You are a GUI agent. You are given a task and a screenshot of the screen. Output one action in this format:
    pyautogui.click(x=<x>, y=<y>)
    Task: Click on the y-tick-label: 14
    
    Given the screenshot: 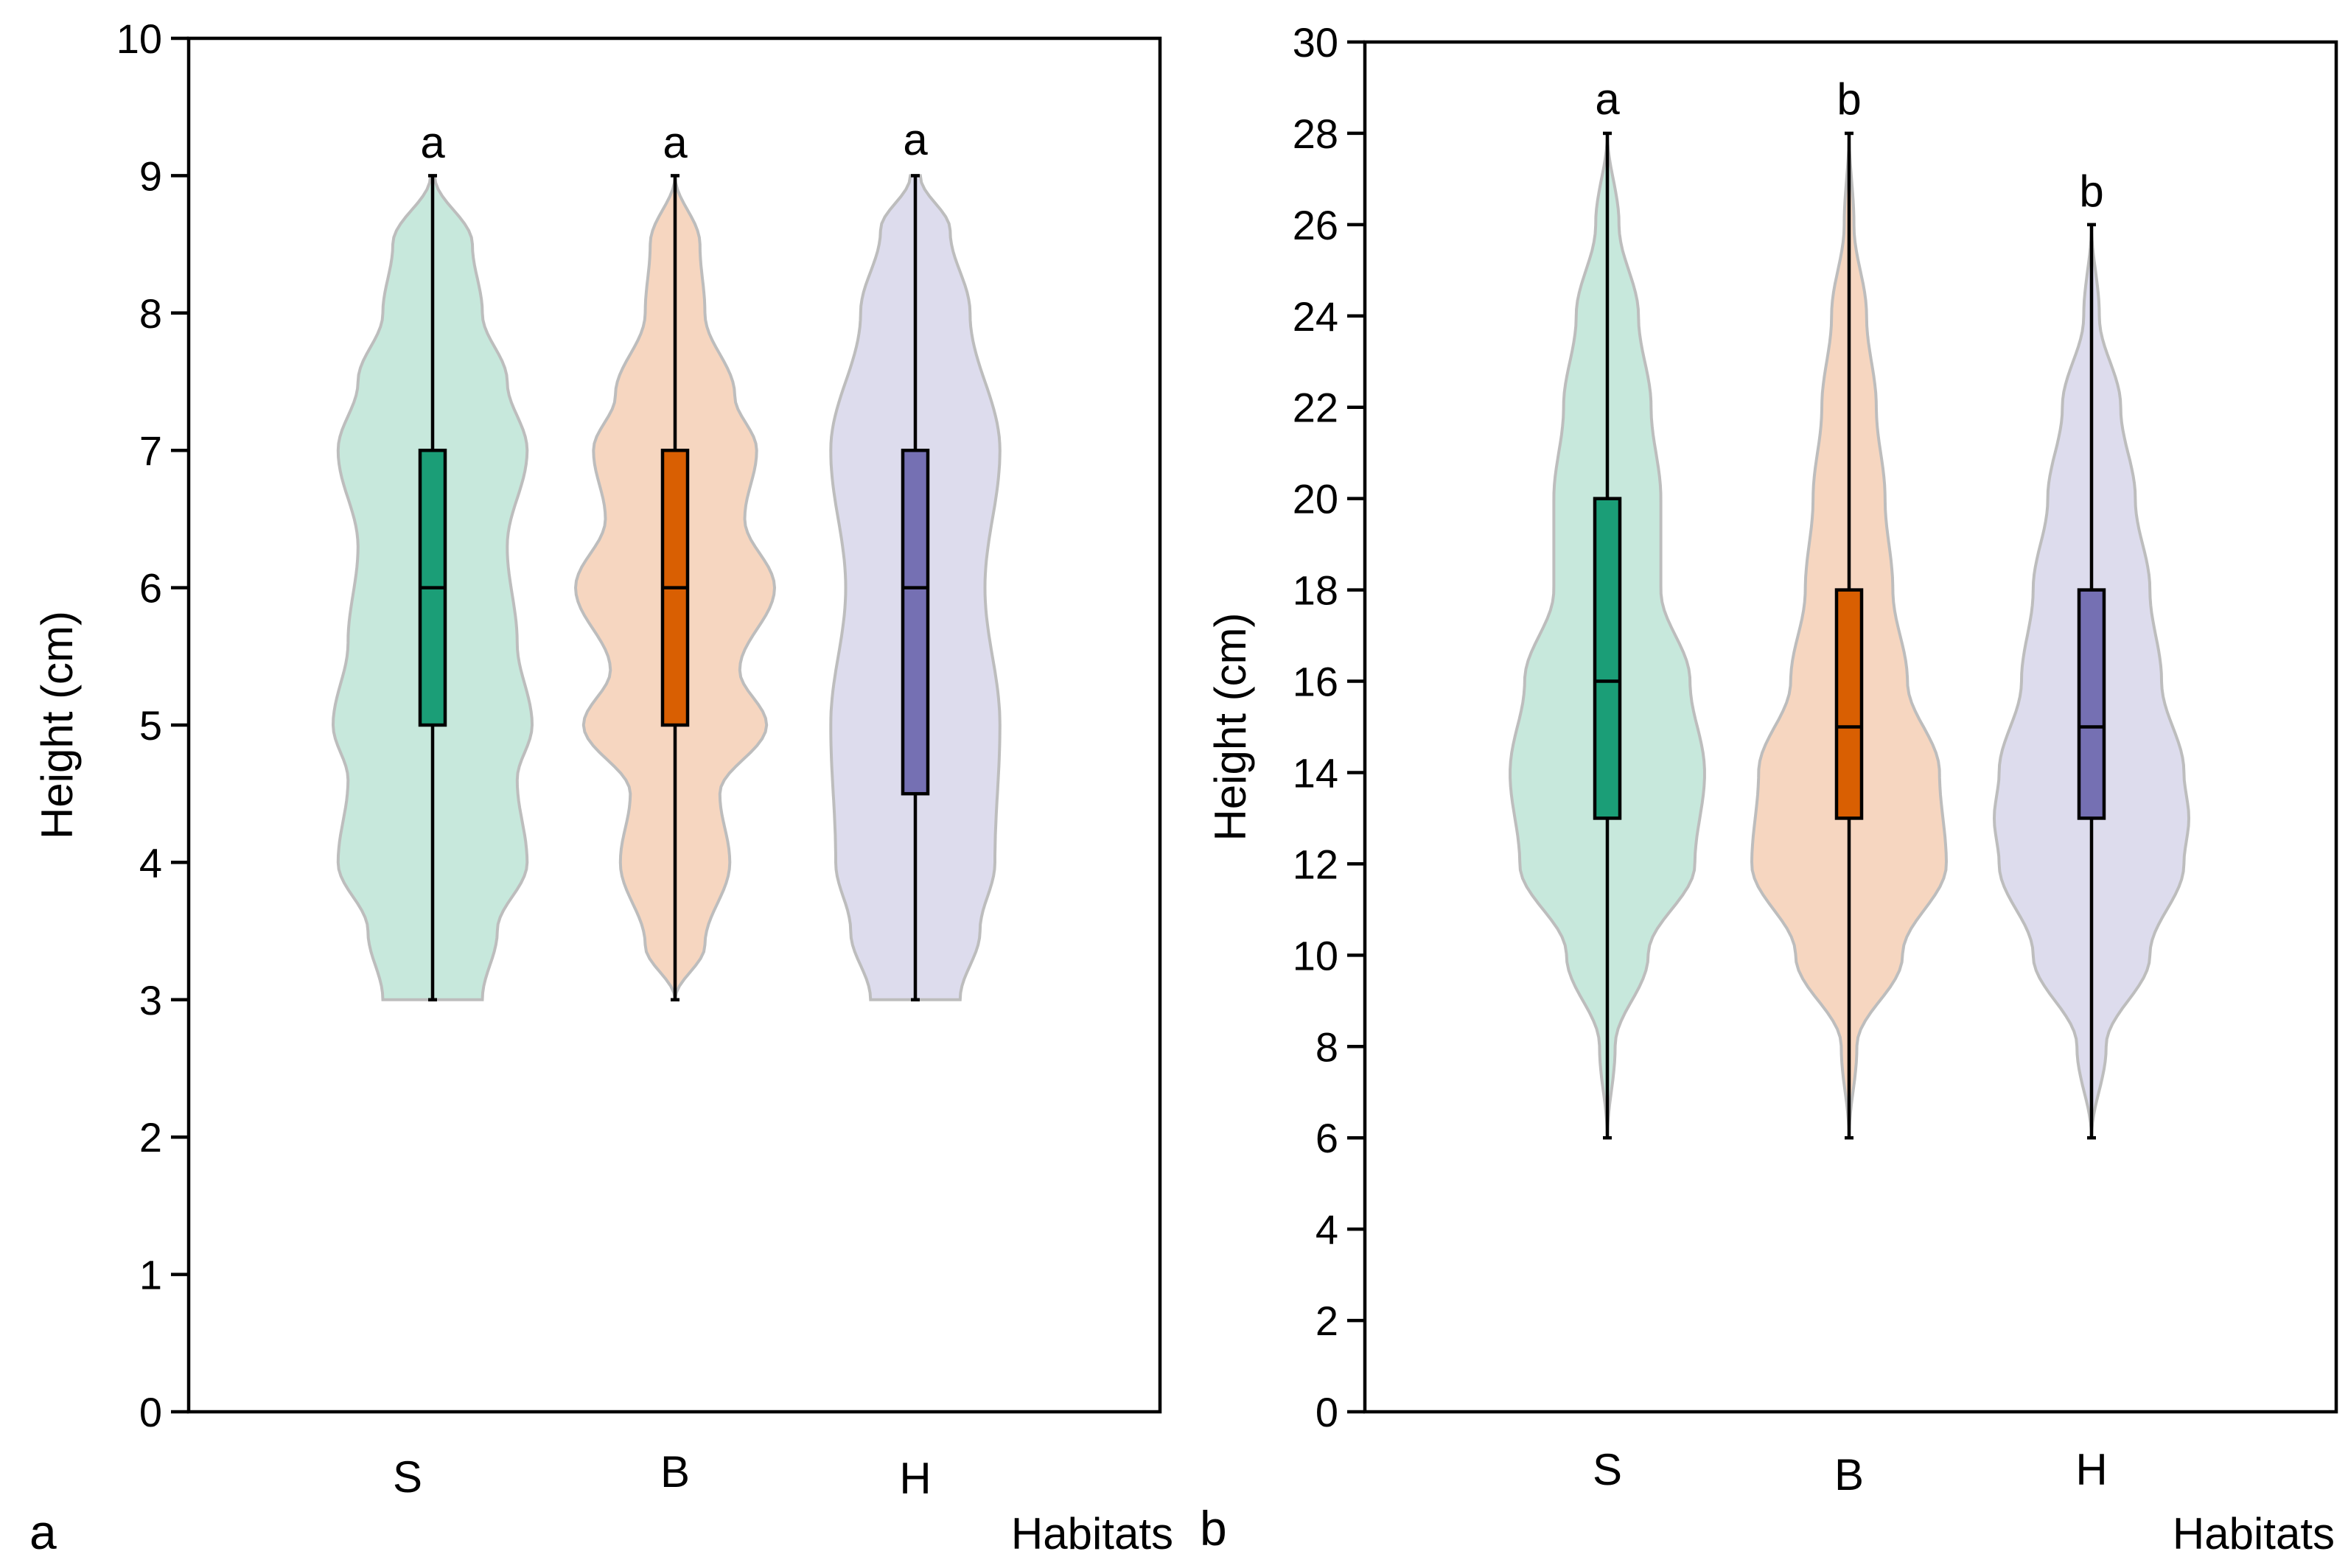 What is the action you would take?
    pyautogui.click(x=1316, y=772)
    